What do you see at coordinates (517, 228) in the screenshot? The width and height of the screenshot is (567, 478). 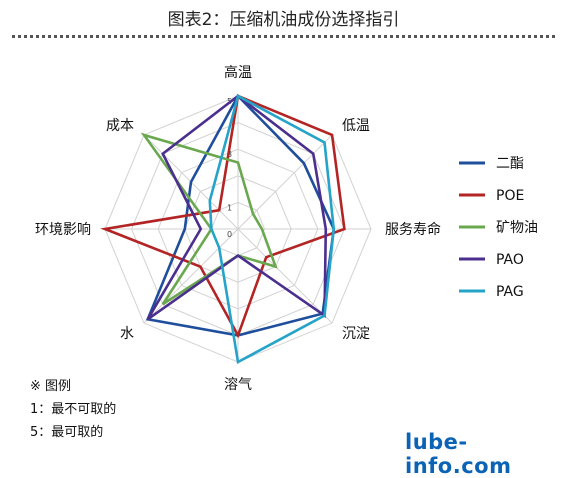 I see `legend-label: 矿物油` at bounding box center [517, 228].